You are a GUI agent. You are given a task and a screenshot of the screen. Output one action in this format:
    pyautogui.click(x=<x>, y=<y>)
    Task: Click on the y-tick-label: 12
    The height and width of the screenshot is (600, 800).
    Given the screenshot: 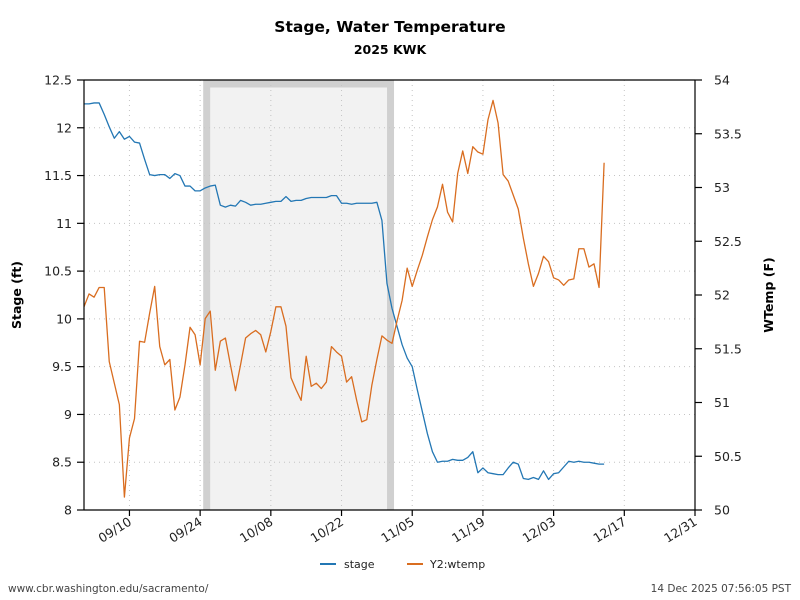 What is the action you would take?
    pyautogui.click(x=64, y=127)
    